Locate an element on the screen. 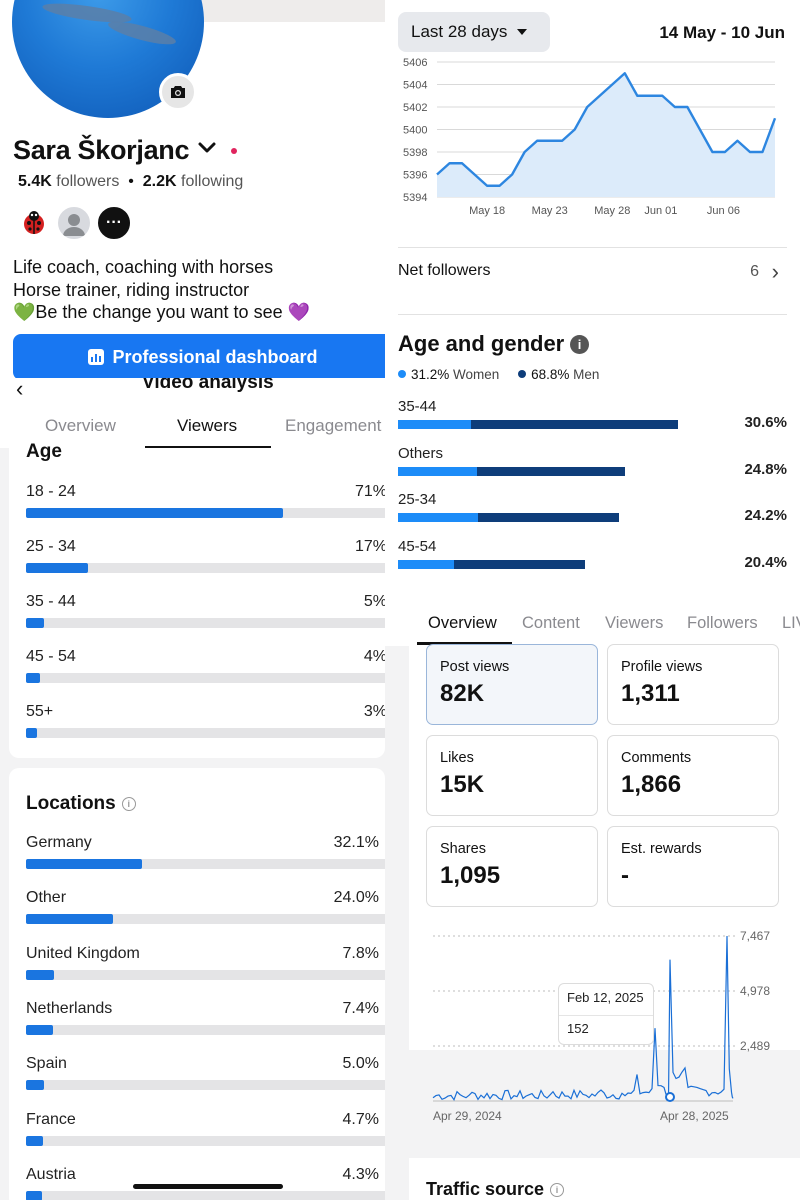  location-row-label: Netherlands is located at coordinates (69, 1008).